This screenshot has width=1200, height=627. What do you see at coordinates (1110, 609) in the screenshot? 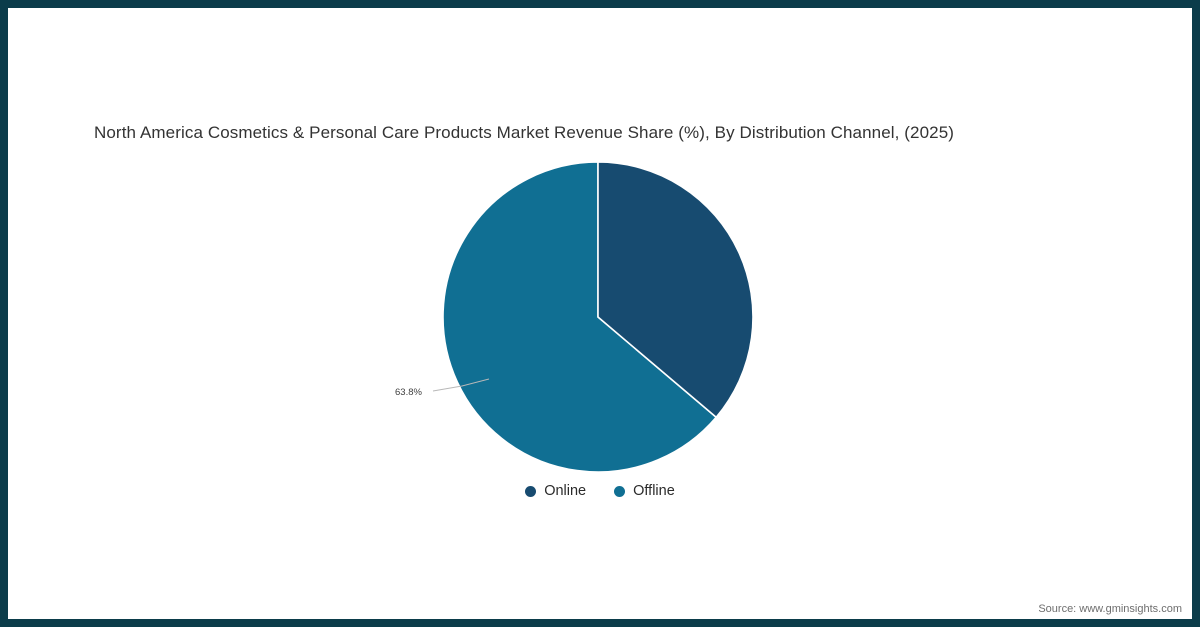
I see `source-note: Source: www.gminsights.com` at bounding box center [1110, 609].